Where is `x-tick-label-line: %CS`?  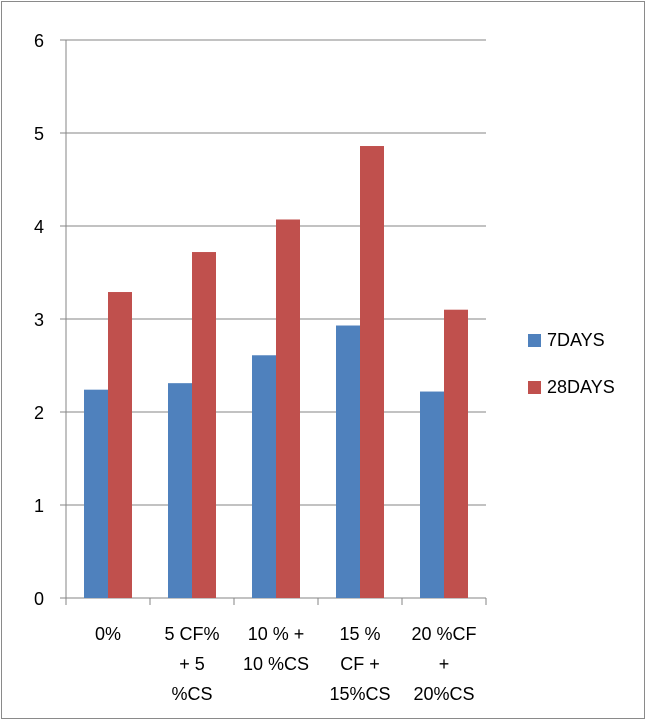 x-tick-label-line: %CS is located at coordinates (191, 694).